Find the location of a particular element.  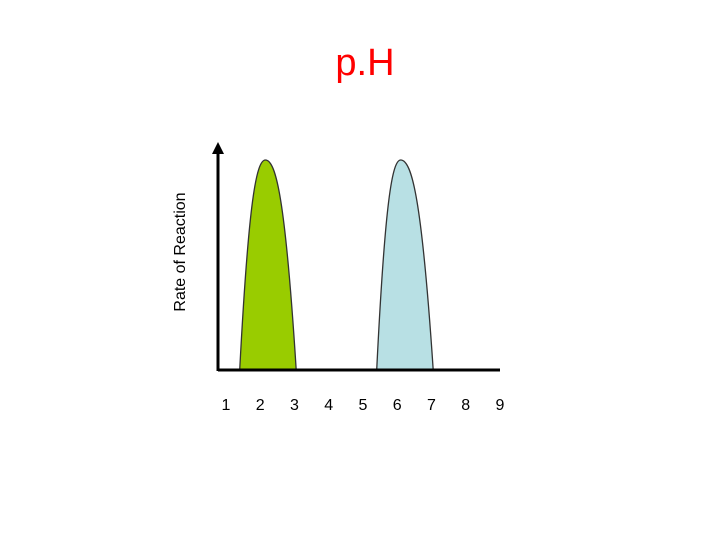

x-tick-label: 1 is located at coordinates (226, 405).